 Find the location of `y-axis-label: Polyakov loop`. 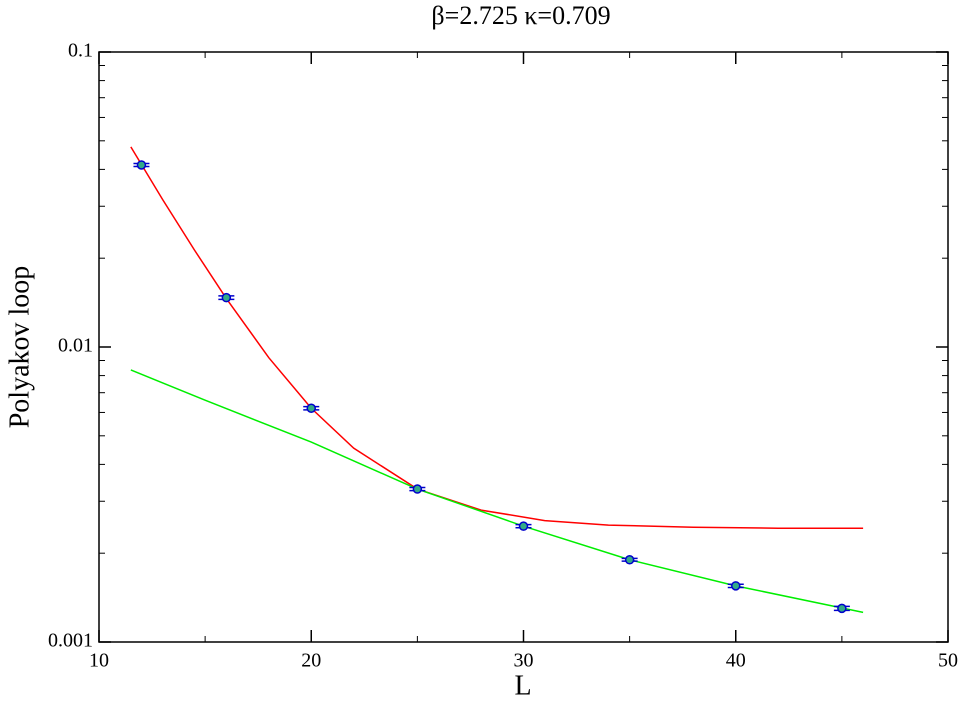

y-axis-label: Polyakov loop is located at coordinates (19, 347).